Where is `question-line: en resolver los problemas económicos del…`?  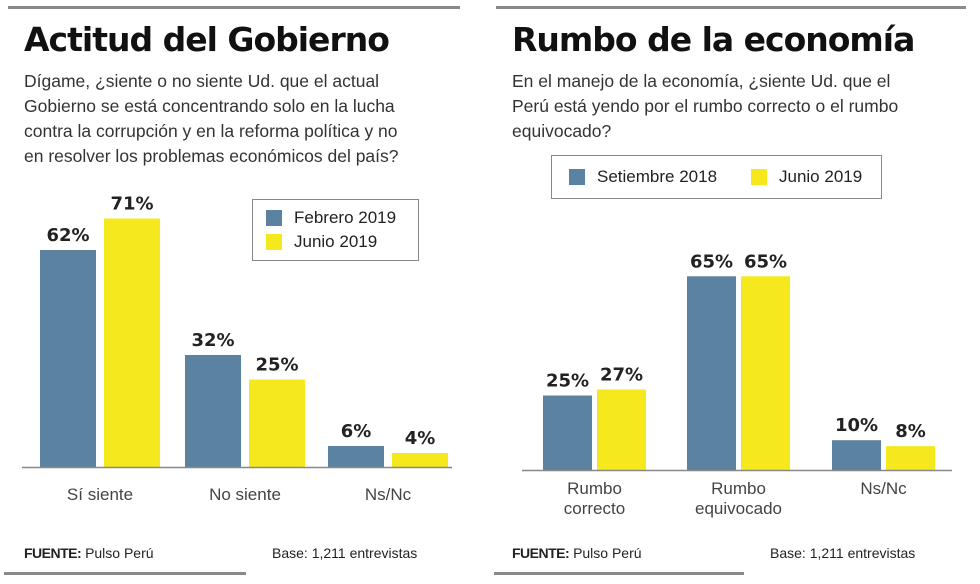
question-line: en resolver los problemas económicos del… is located at coordinates (211, 156).